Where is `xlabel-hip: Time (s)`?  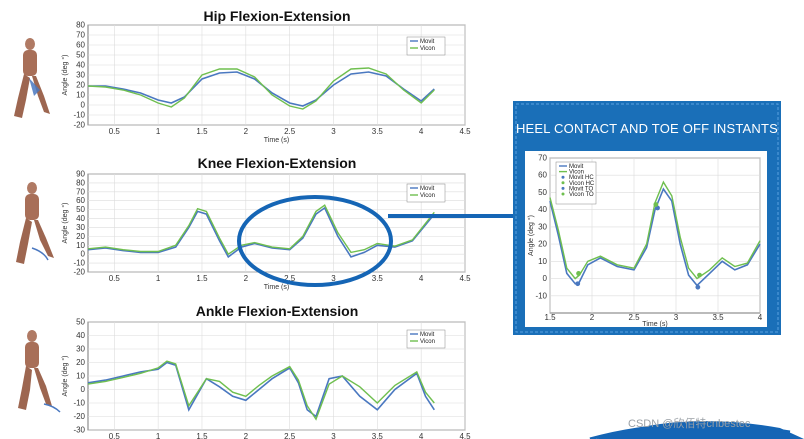 xlabel-hip: Time (s) is located at coordinates (276, 140).